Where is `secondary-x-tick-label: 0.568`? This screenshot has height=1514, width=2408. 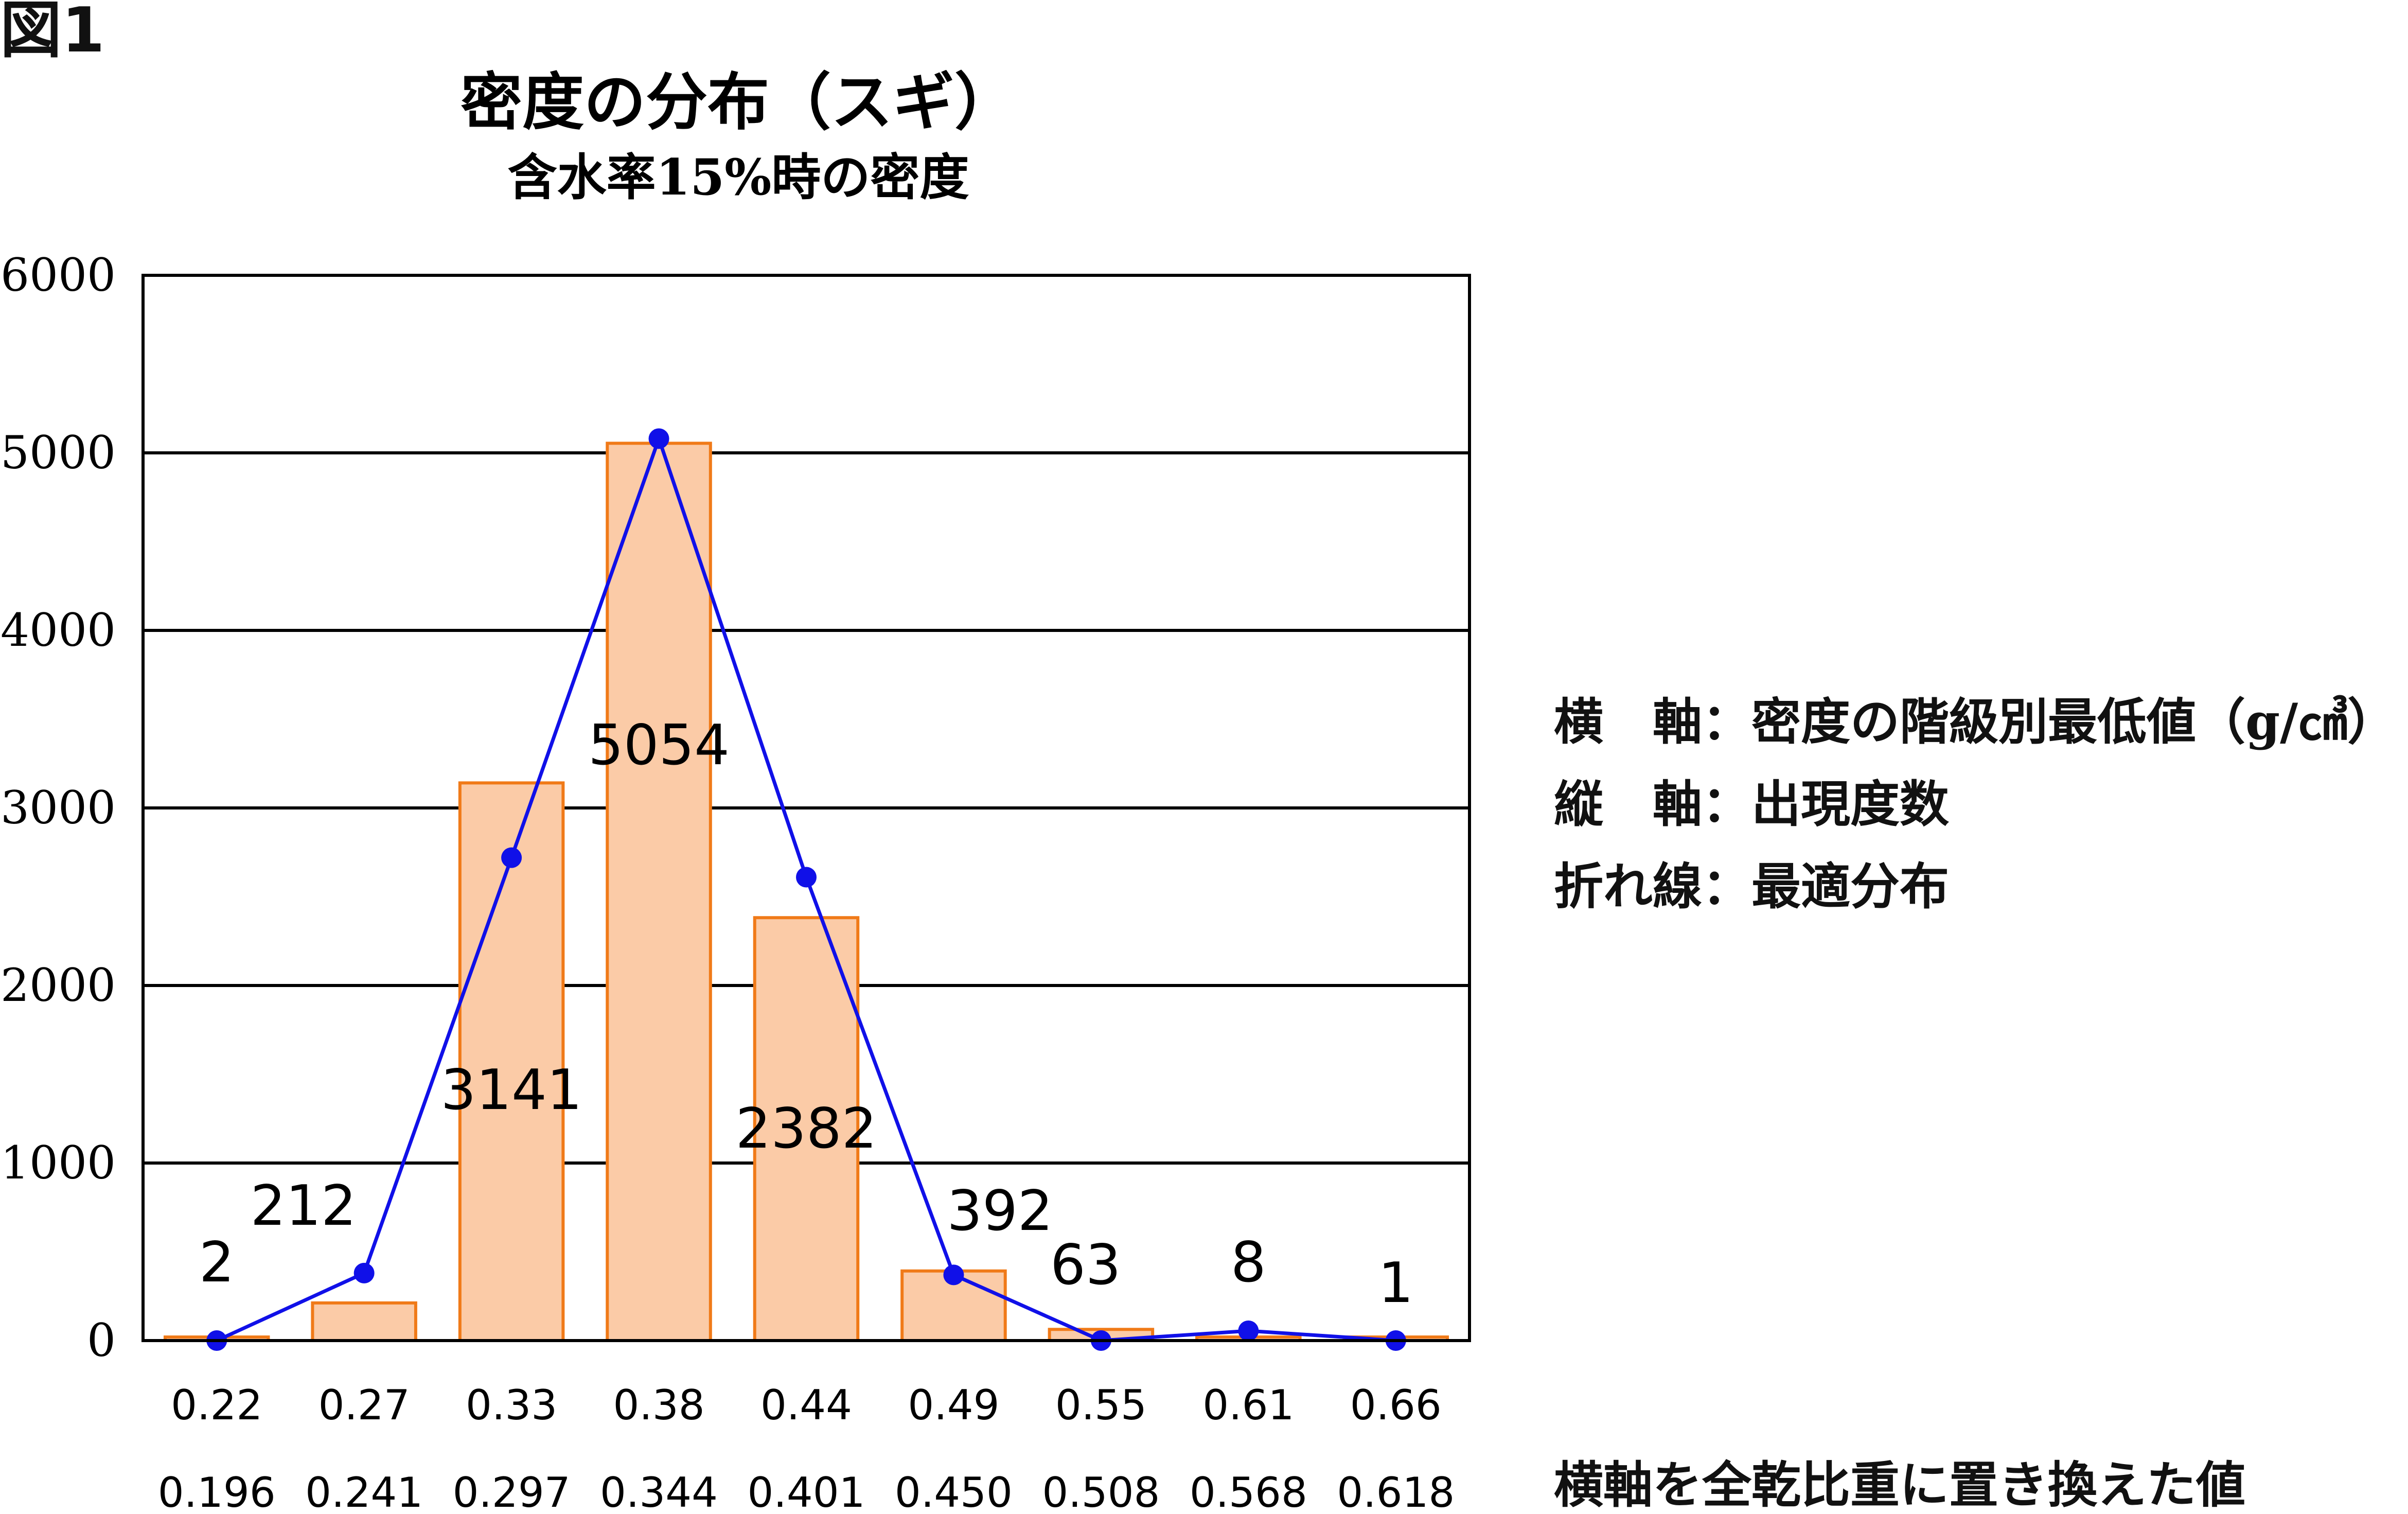 secondary-x-tick-label: 0.568 is located at coordinates (1248, 1489).